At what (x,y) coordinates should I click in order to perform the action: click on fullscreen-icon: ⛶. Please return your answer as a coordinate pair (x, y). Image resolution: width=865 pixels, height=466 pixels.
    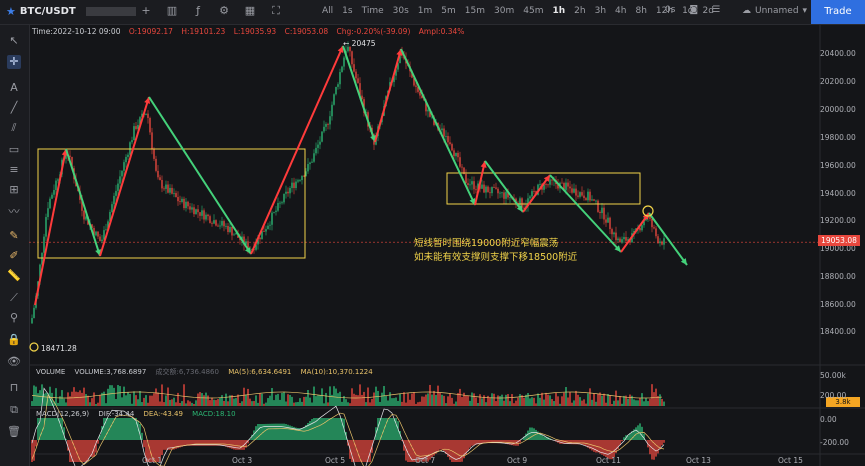
    Looking at the image, I should click on (276, 10).